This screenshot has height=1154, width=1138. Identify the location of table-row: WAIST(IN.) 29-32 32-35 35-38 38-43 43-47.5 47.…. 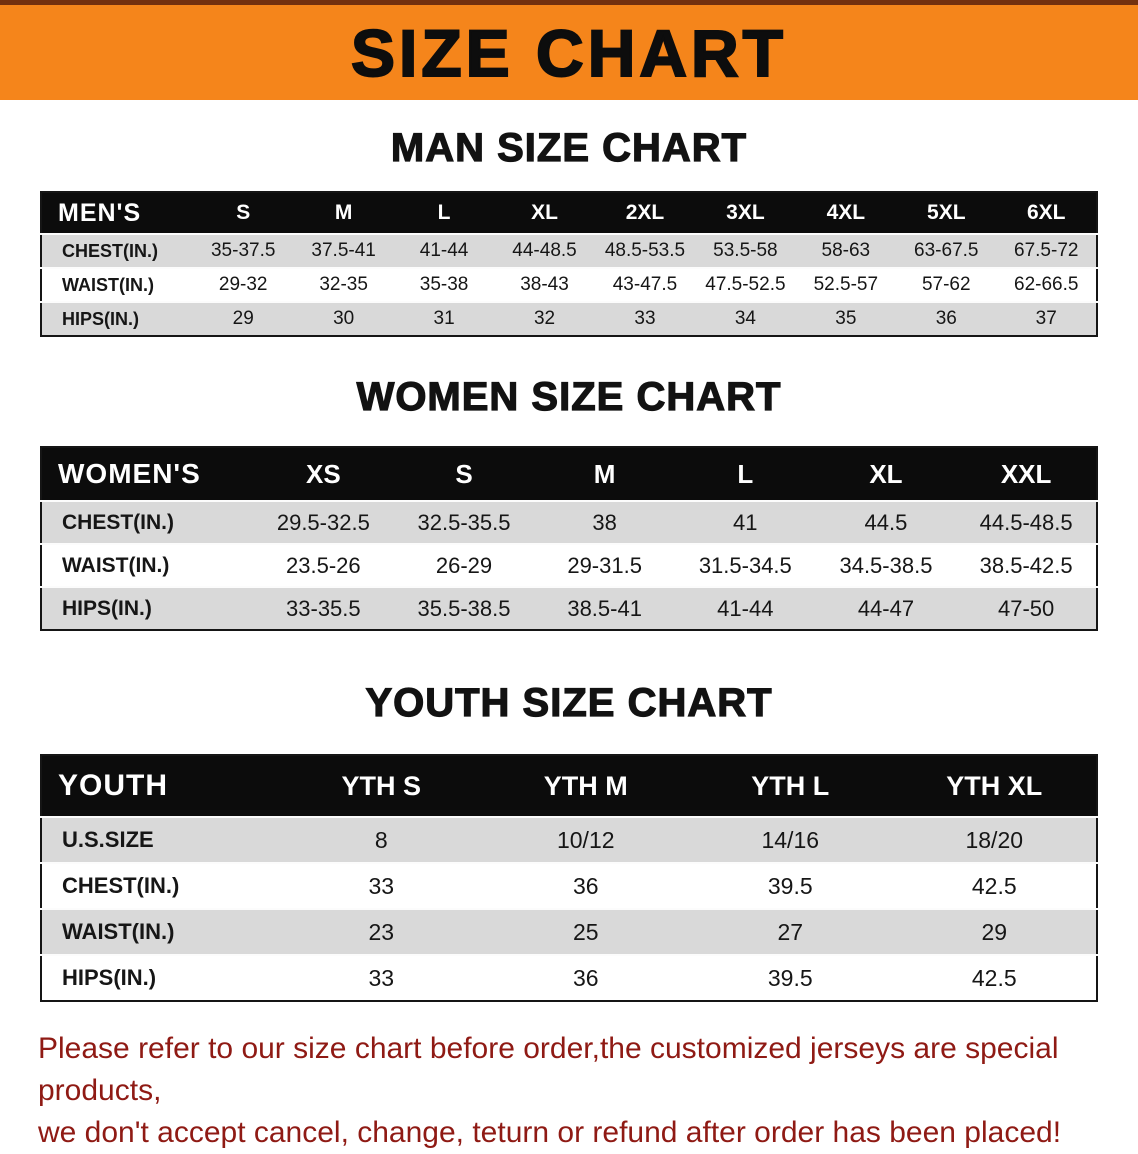
(569, 285).